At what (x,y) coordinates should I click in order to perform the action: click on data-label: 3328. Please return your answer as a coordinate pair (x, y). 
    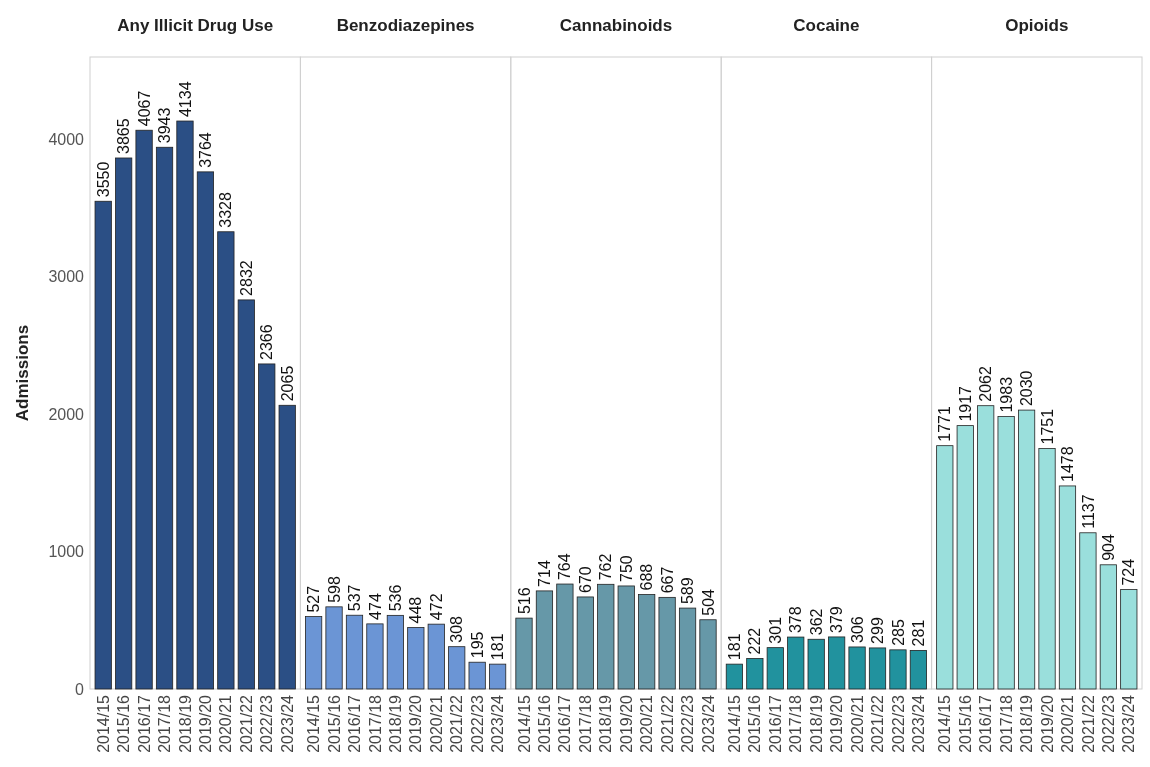
    Looking at the image, I should click on (226, 210).